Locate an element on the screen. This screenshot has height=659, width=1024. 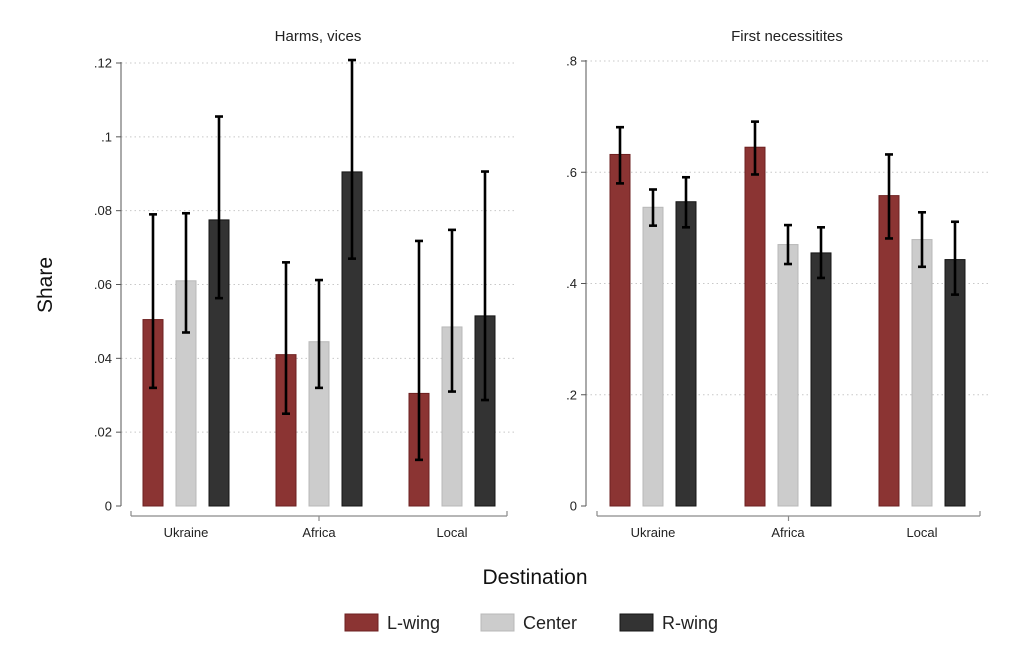
y-tick-label: .02 is located at coordinates (103, 432).